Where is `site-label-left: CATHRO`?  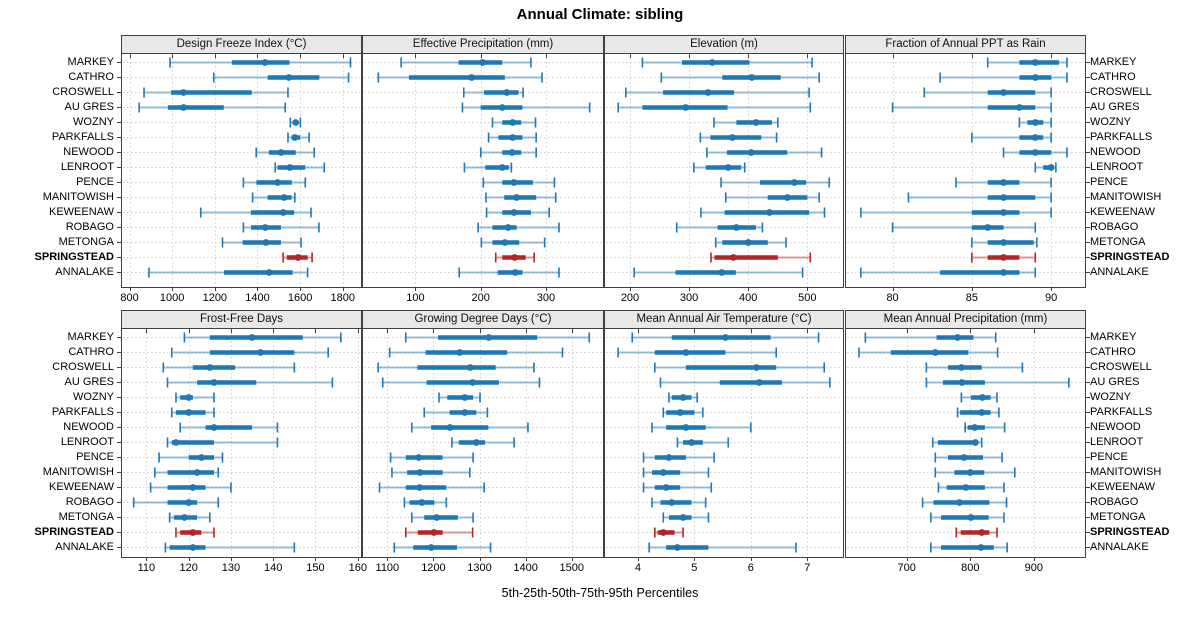
site-label-left: CATHRO is located at coordinates (91, 77).